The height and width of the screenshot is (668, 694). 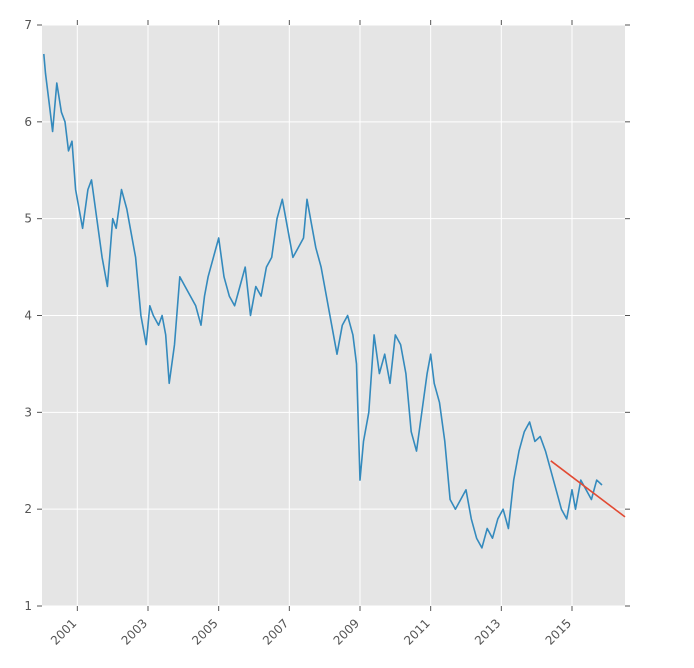 What do you see at coordinates (487, 631) in the screenshot?
I see `x-tick-label: 2013` at bounding box center [487, 631].